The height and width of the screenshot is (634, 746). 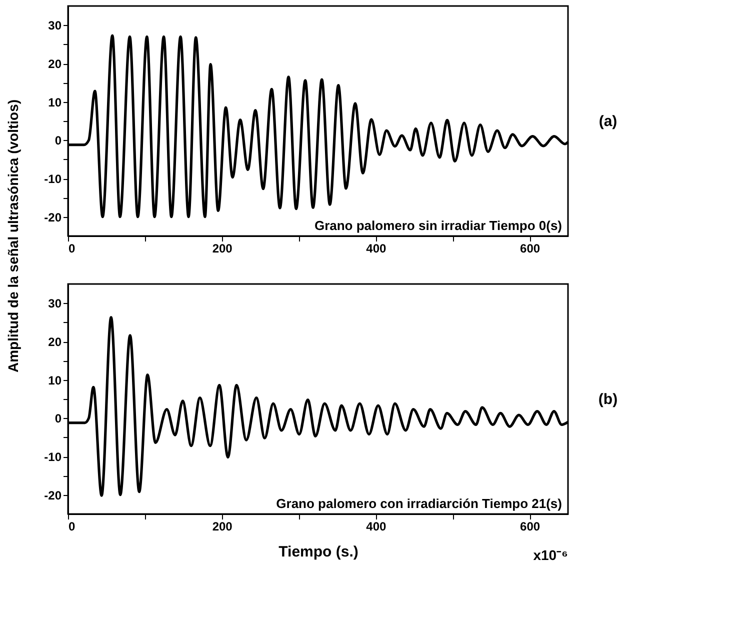 What do you see at coordinates (438, 225) in the screenshot?
I see `annotation: Grano palomero sin irradiar Tiempo 0(s)` at bounding box center [438, 225].